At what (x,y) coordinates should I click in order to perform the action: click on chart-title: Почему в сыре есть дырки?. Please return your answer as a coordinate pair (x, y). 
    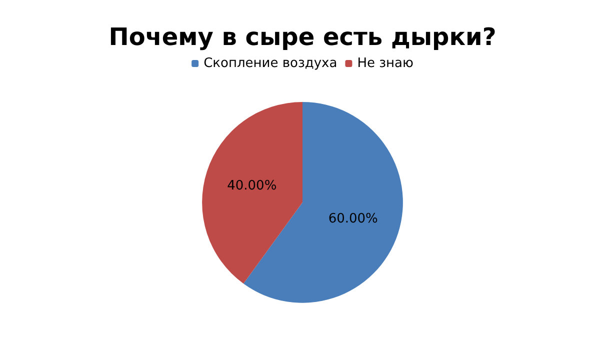
    Looking at the image, I should click on (302, 37).